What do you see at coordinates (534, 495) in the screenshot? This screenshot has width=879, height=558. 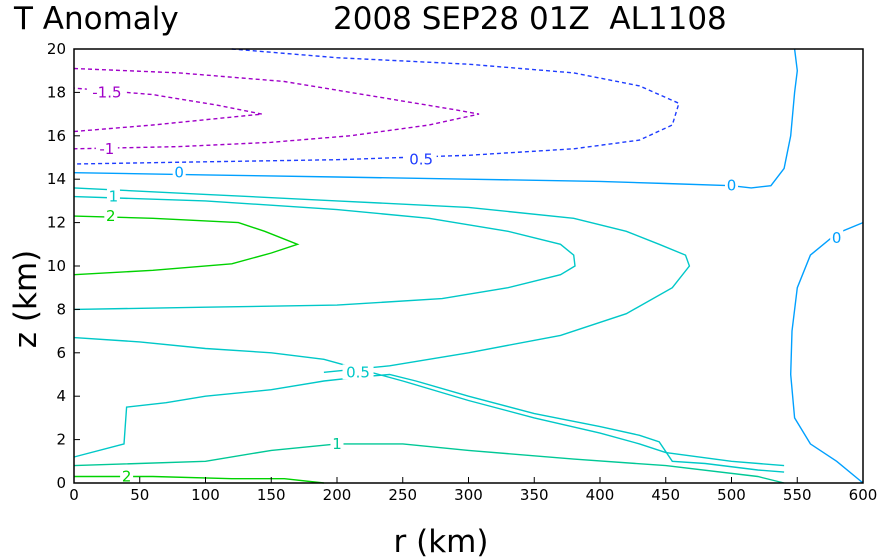 I see `x-tick-label: 350` at bounding box center [534, 495].